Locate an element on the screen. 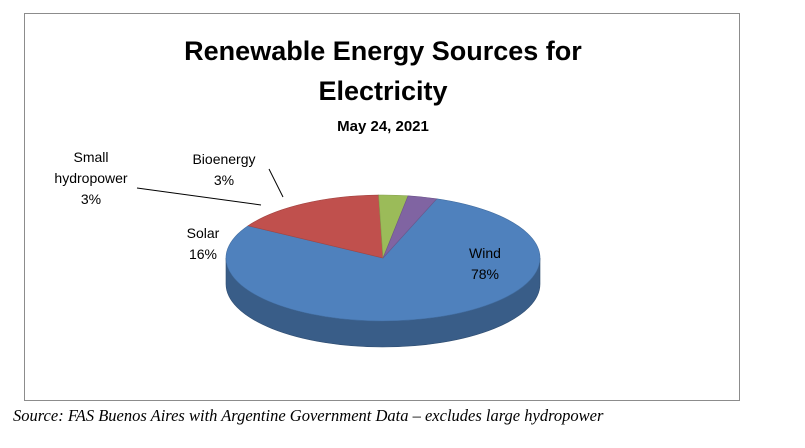 The image size is (805, 448). pie-label-small-hydropower: Small hydropower 3% is located at coordinates (90, 178).